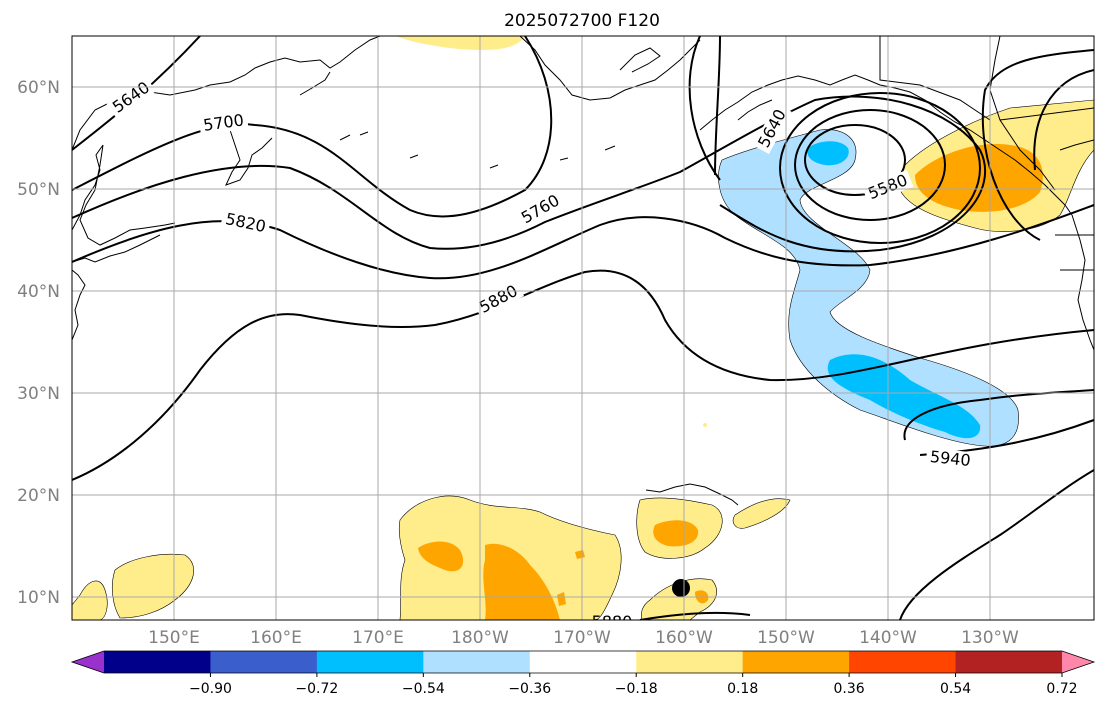  What do you see at coordinates (950, 458) in the screenshot?
I see `contour-label: 5940` at bounding box center [950, 458].